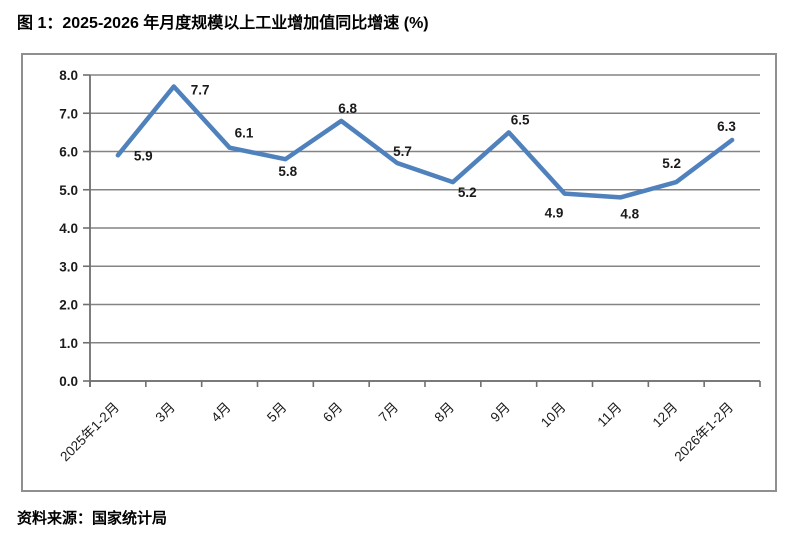 The image size is (800, 548). What do you see at coordinates (68, 228) in the screenshot?
I see `y-tick-label: 4.0` at bounding box center [68, 228].